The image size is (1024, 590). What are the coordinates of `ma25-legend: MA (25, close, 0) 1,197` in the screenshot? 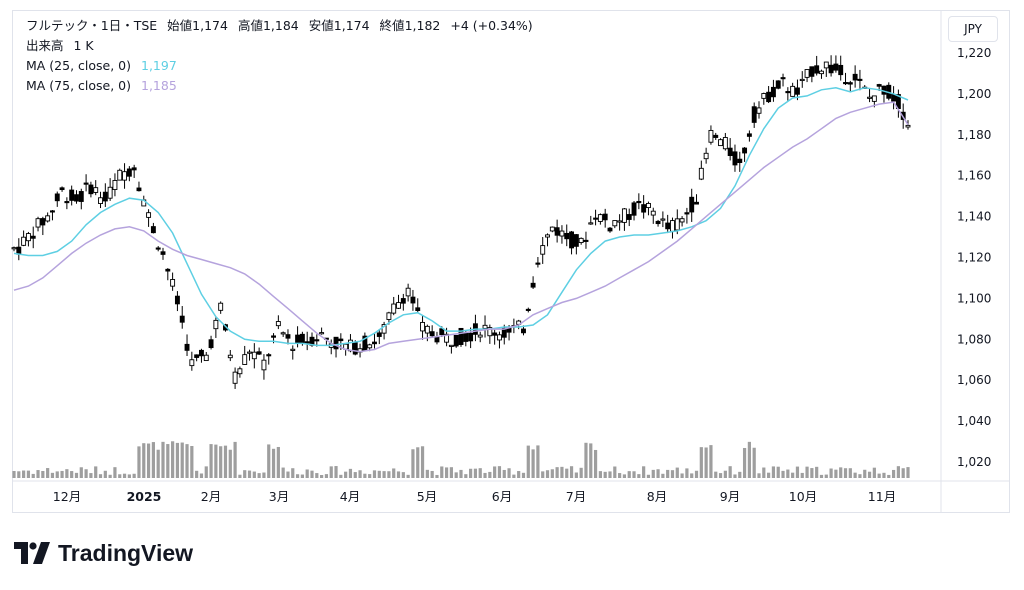 It's located at (104, 66).